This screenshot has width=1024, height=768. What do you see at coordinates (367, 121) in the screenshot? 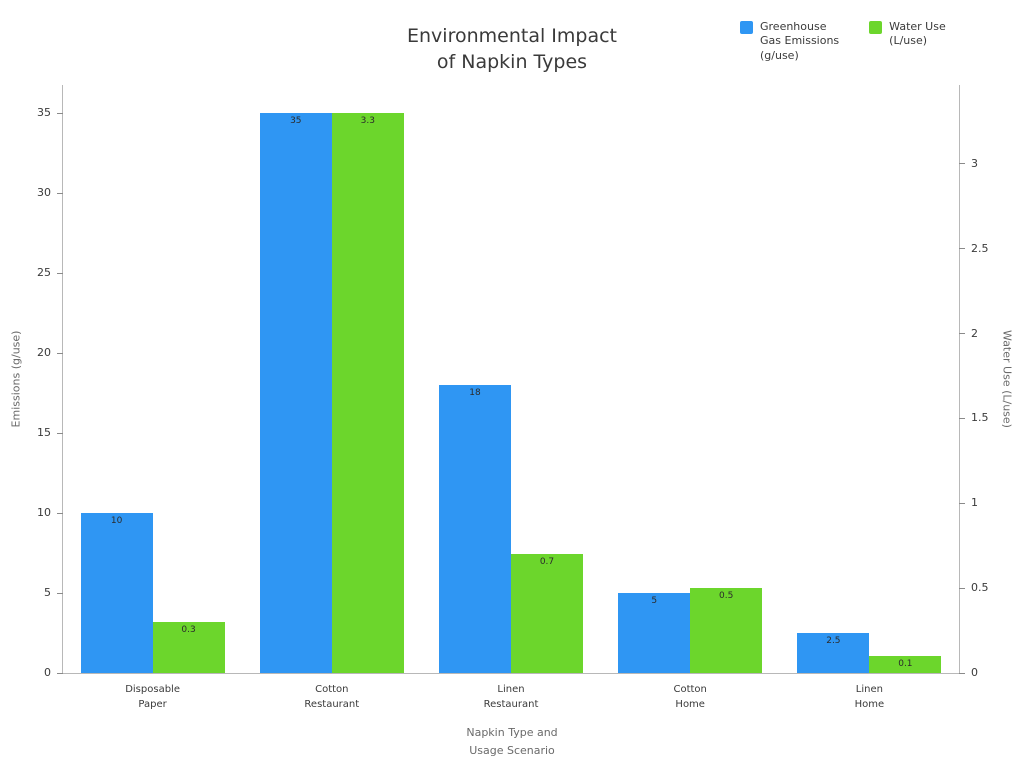
I see `bar-value-label: 3.3` at bounding box center [367, 121].